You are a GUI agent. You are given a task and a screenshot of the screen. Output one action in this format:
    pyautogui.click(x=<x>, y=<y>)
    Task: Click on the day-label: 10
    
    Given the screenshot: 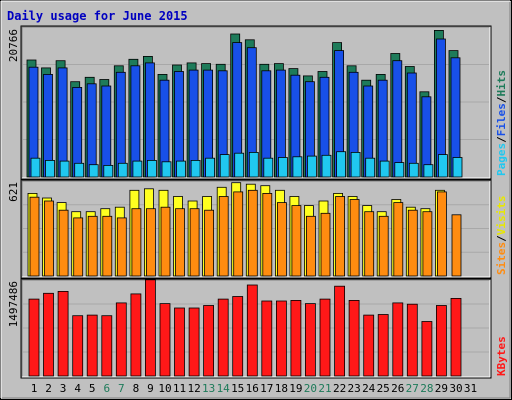 What is the action you would take?
    pyautogui.click(x=164, y=388)
    